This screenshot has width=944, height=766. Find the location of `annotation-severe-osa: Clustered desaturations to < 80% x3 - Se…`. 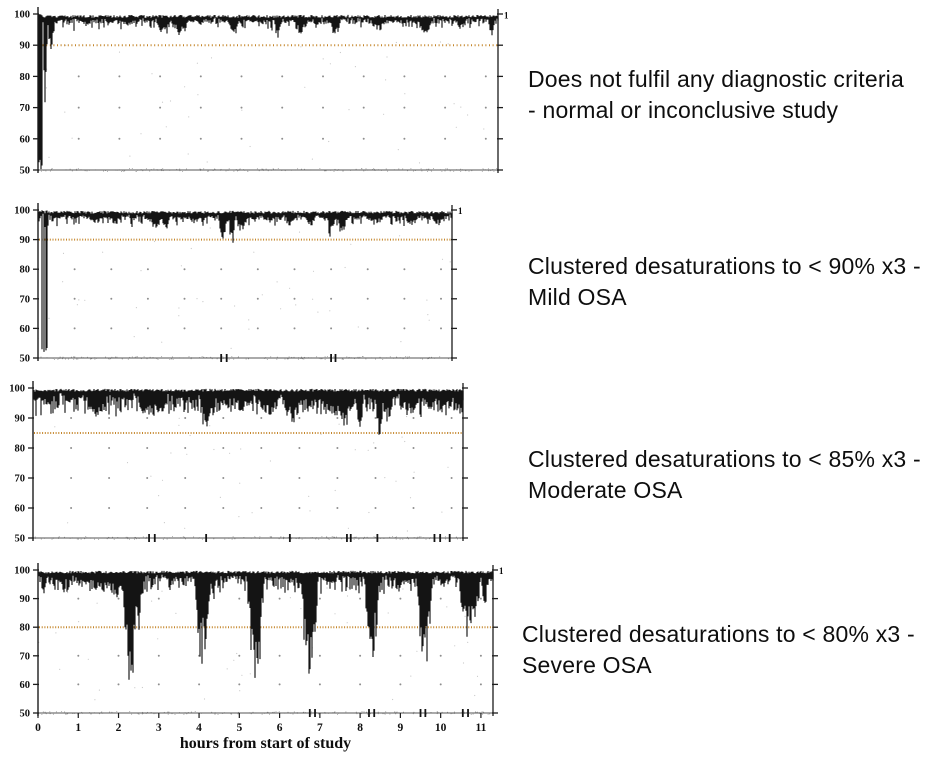

annotation-severe-osa: Clustered desaturations to < 80% x3 - Se… is located at coordinates (729, 650).